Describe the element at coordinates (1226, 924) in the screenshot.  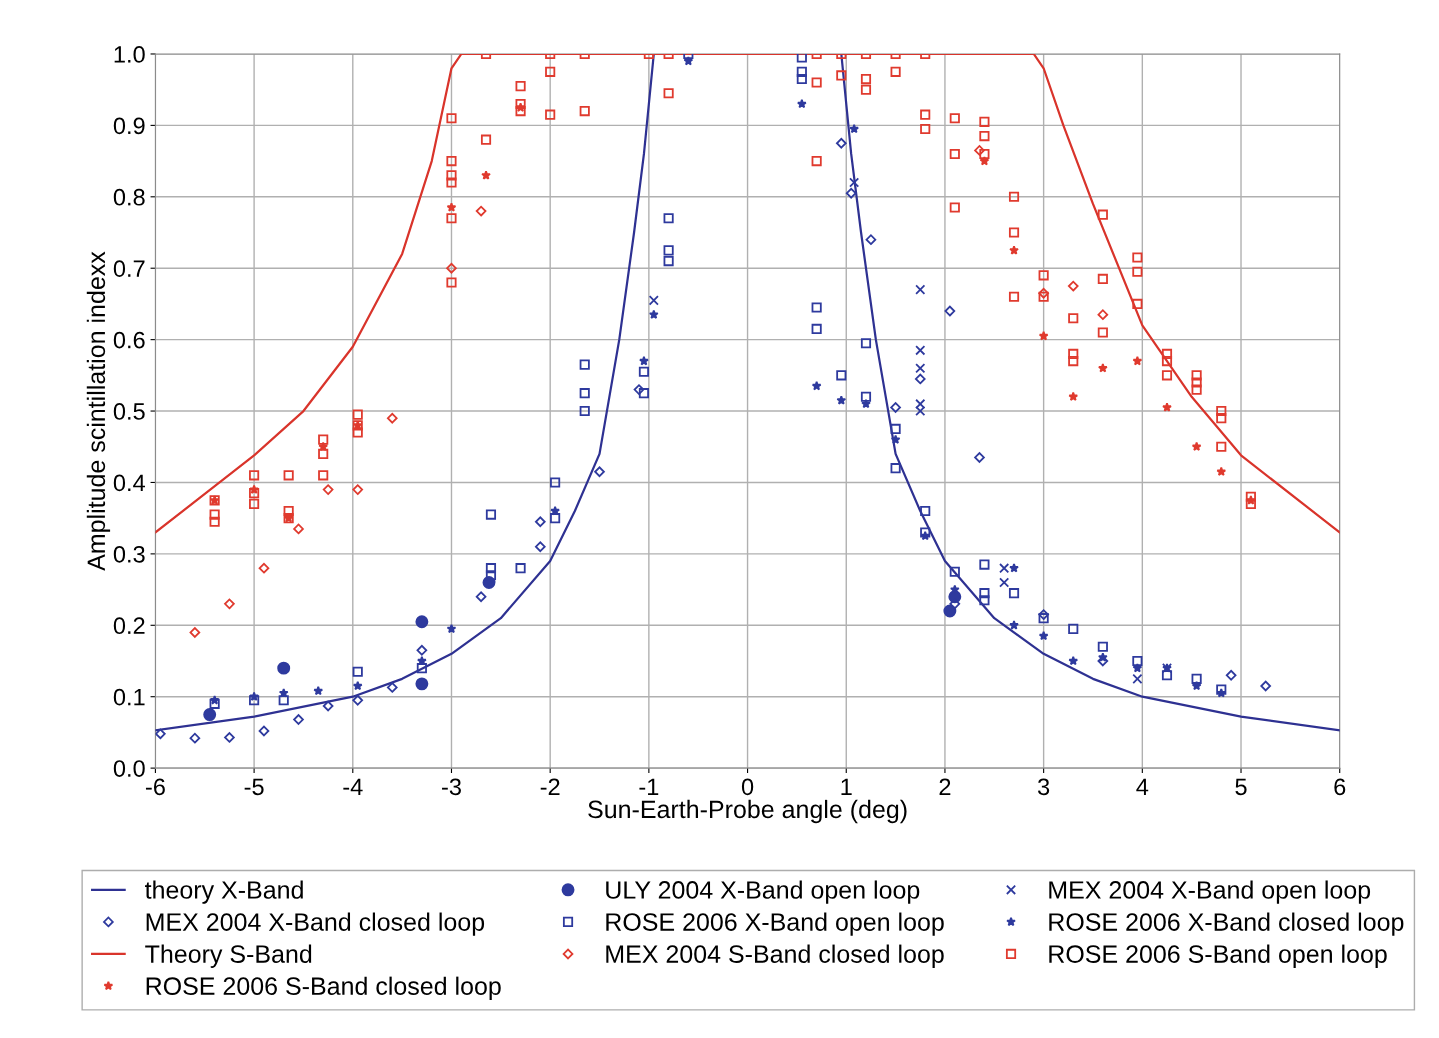
I see `legend-label: ROSE 2006 X-Band closed loop` at that location.